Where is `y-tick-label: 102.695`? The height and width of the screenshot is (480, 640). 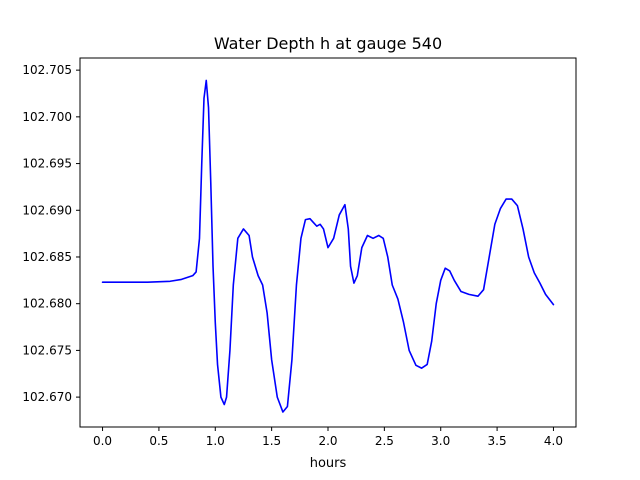 y-tick-label: 102.695 is located at coordinates (47, 164).